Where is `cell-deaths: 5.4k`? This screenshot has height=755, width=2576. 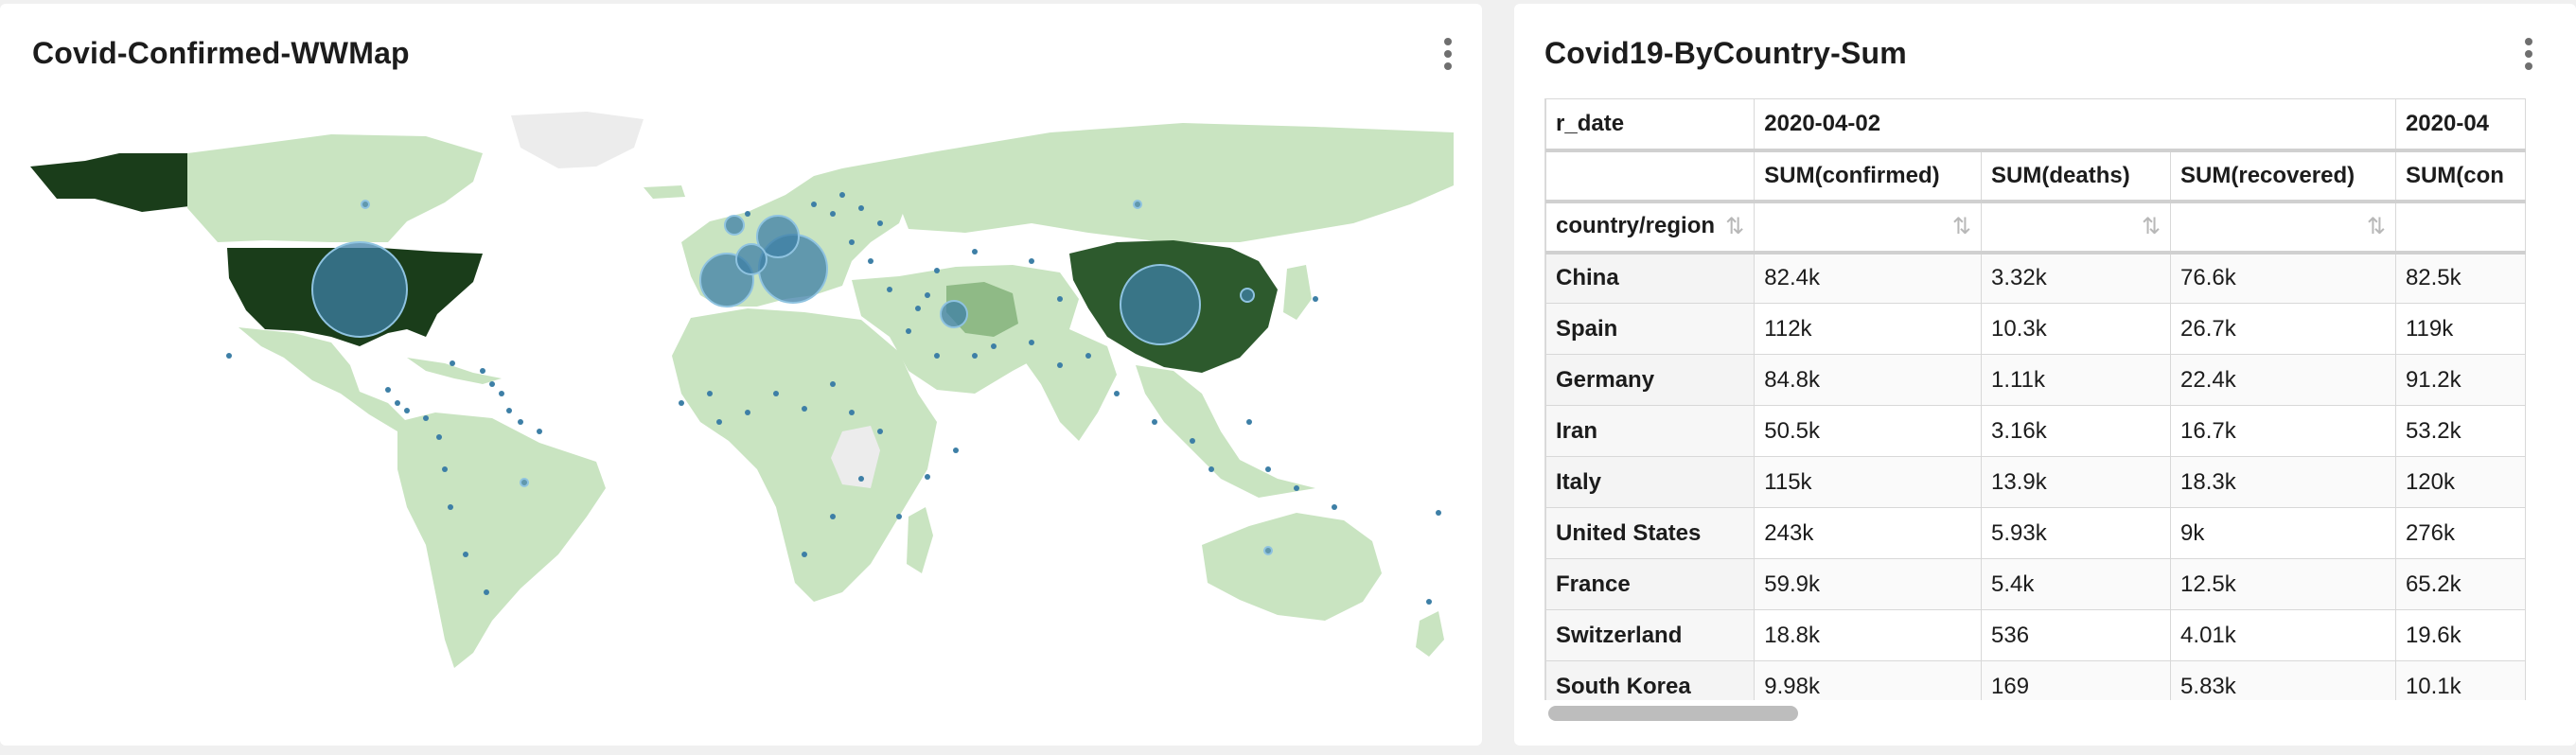 cell-deaths: 5.4k is located at coordinates (2076, 584).